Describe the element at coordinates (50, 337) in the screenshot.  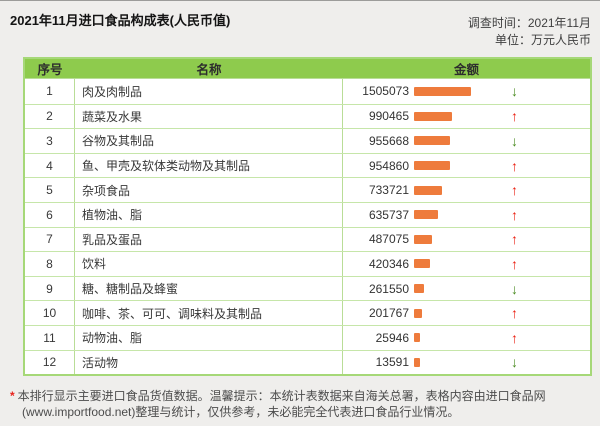
I see `row-seq: 11` at that location.